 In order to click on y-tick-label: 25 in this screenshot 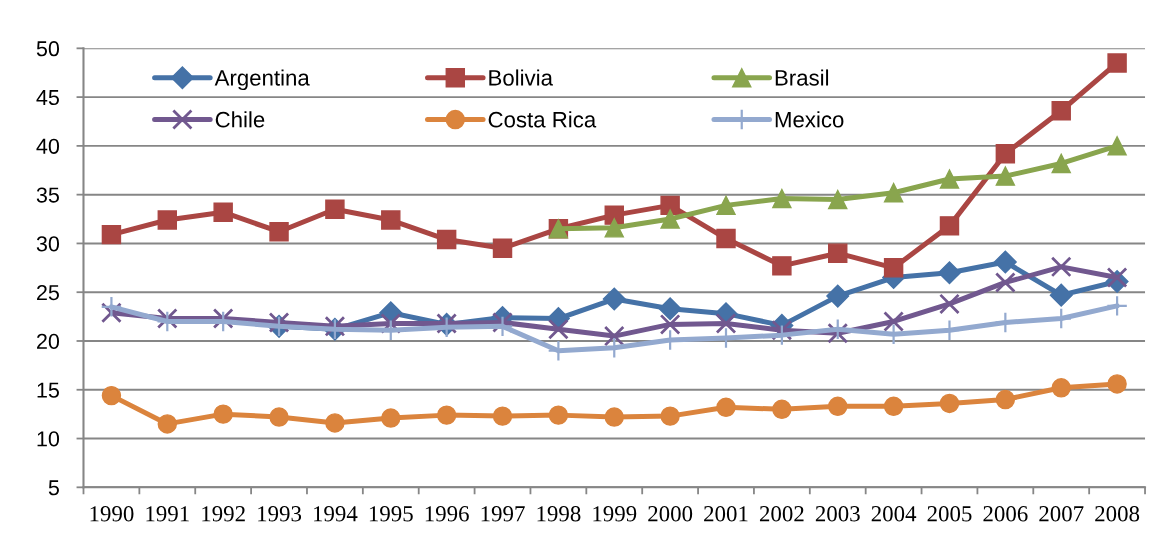, I will do `click(48, 292)`.